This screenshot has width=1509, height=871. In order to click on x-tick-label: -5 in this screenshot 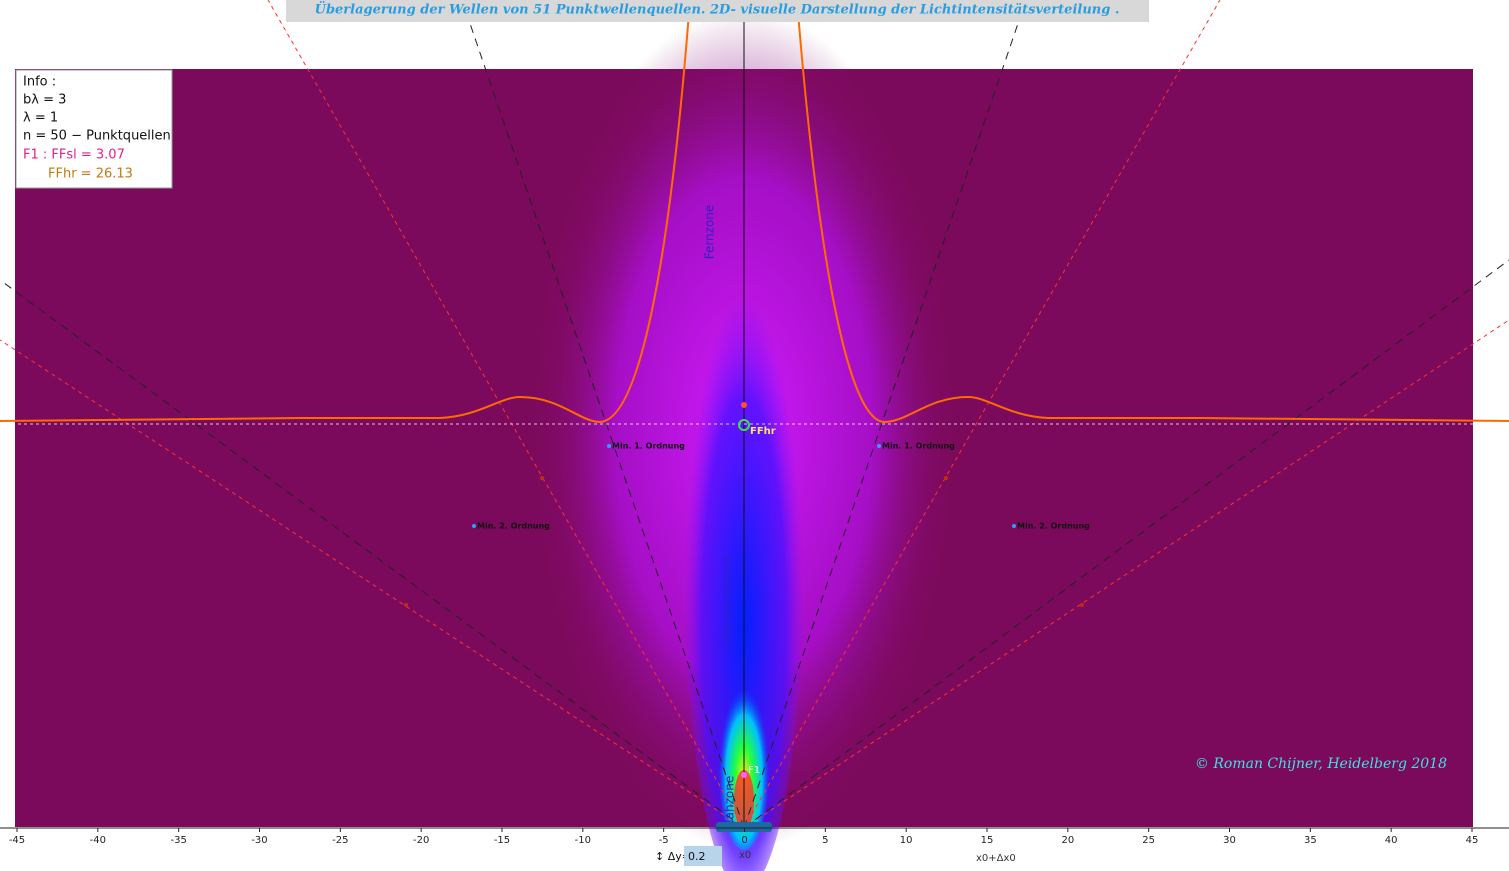, I will do `click(664, 840)`.